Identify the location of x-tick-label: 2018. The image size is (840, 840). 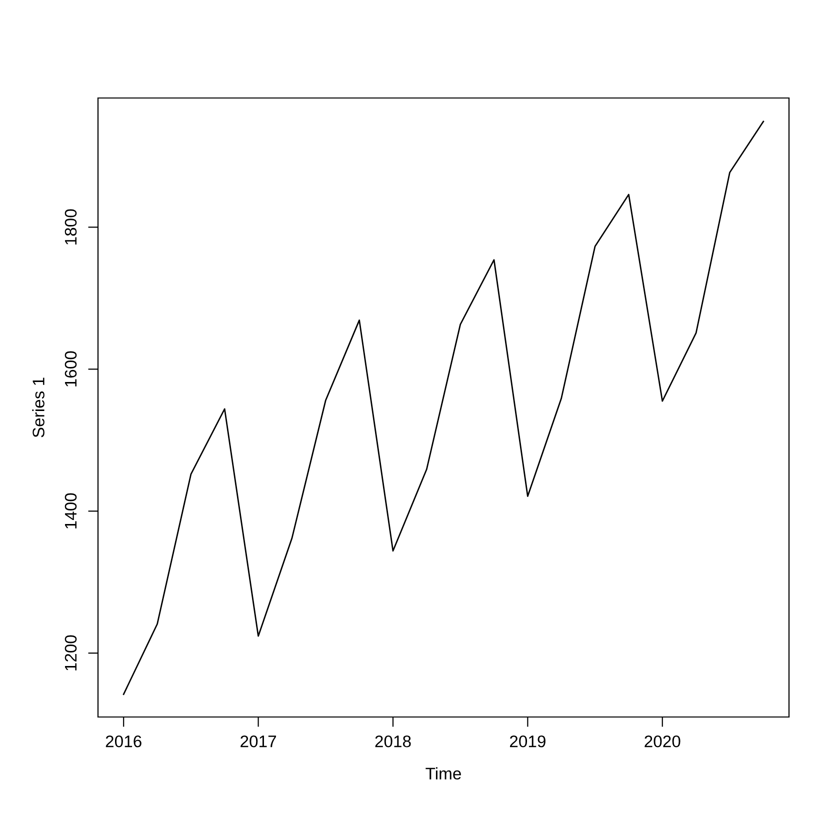
(393, 741).